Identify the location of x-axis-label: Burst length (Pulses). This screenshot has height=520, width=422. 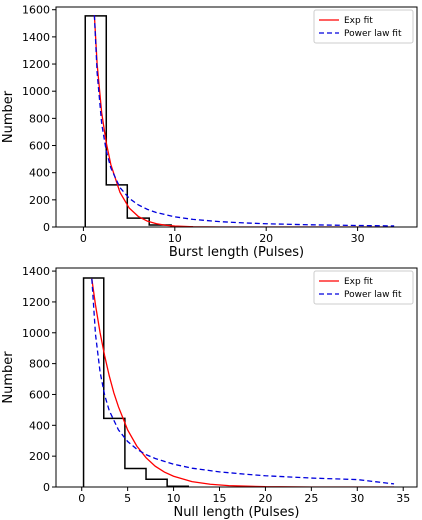
(236, 252).